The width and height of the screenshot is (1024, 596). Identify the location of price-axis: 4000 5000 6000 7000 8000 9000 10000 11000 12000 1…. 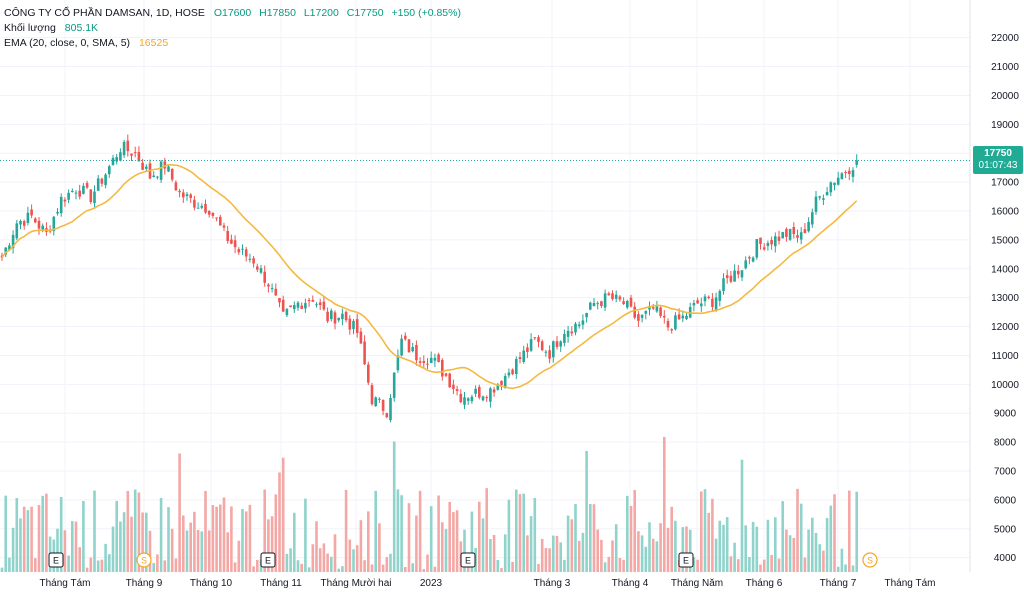
(1005, 298).